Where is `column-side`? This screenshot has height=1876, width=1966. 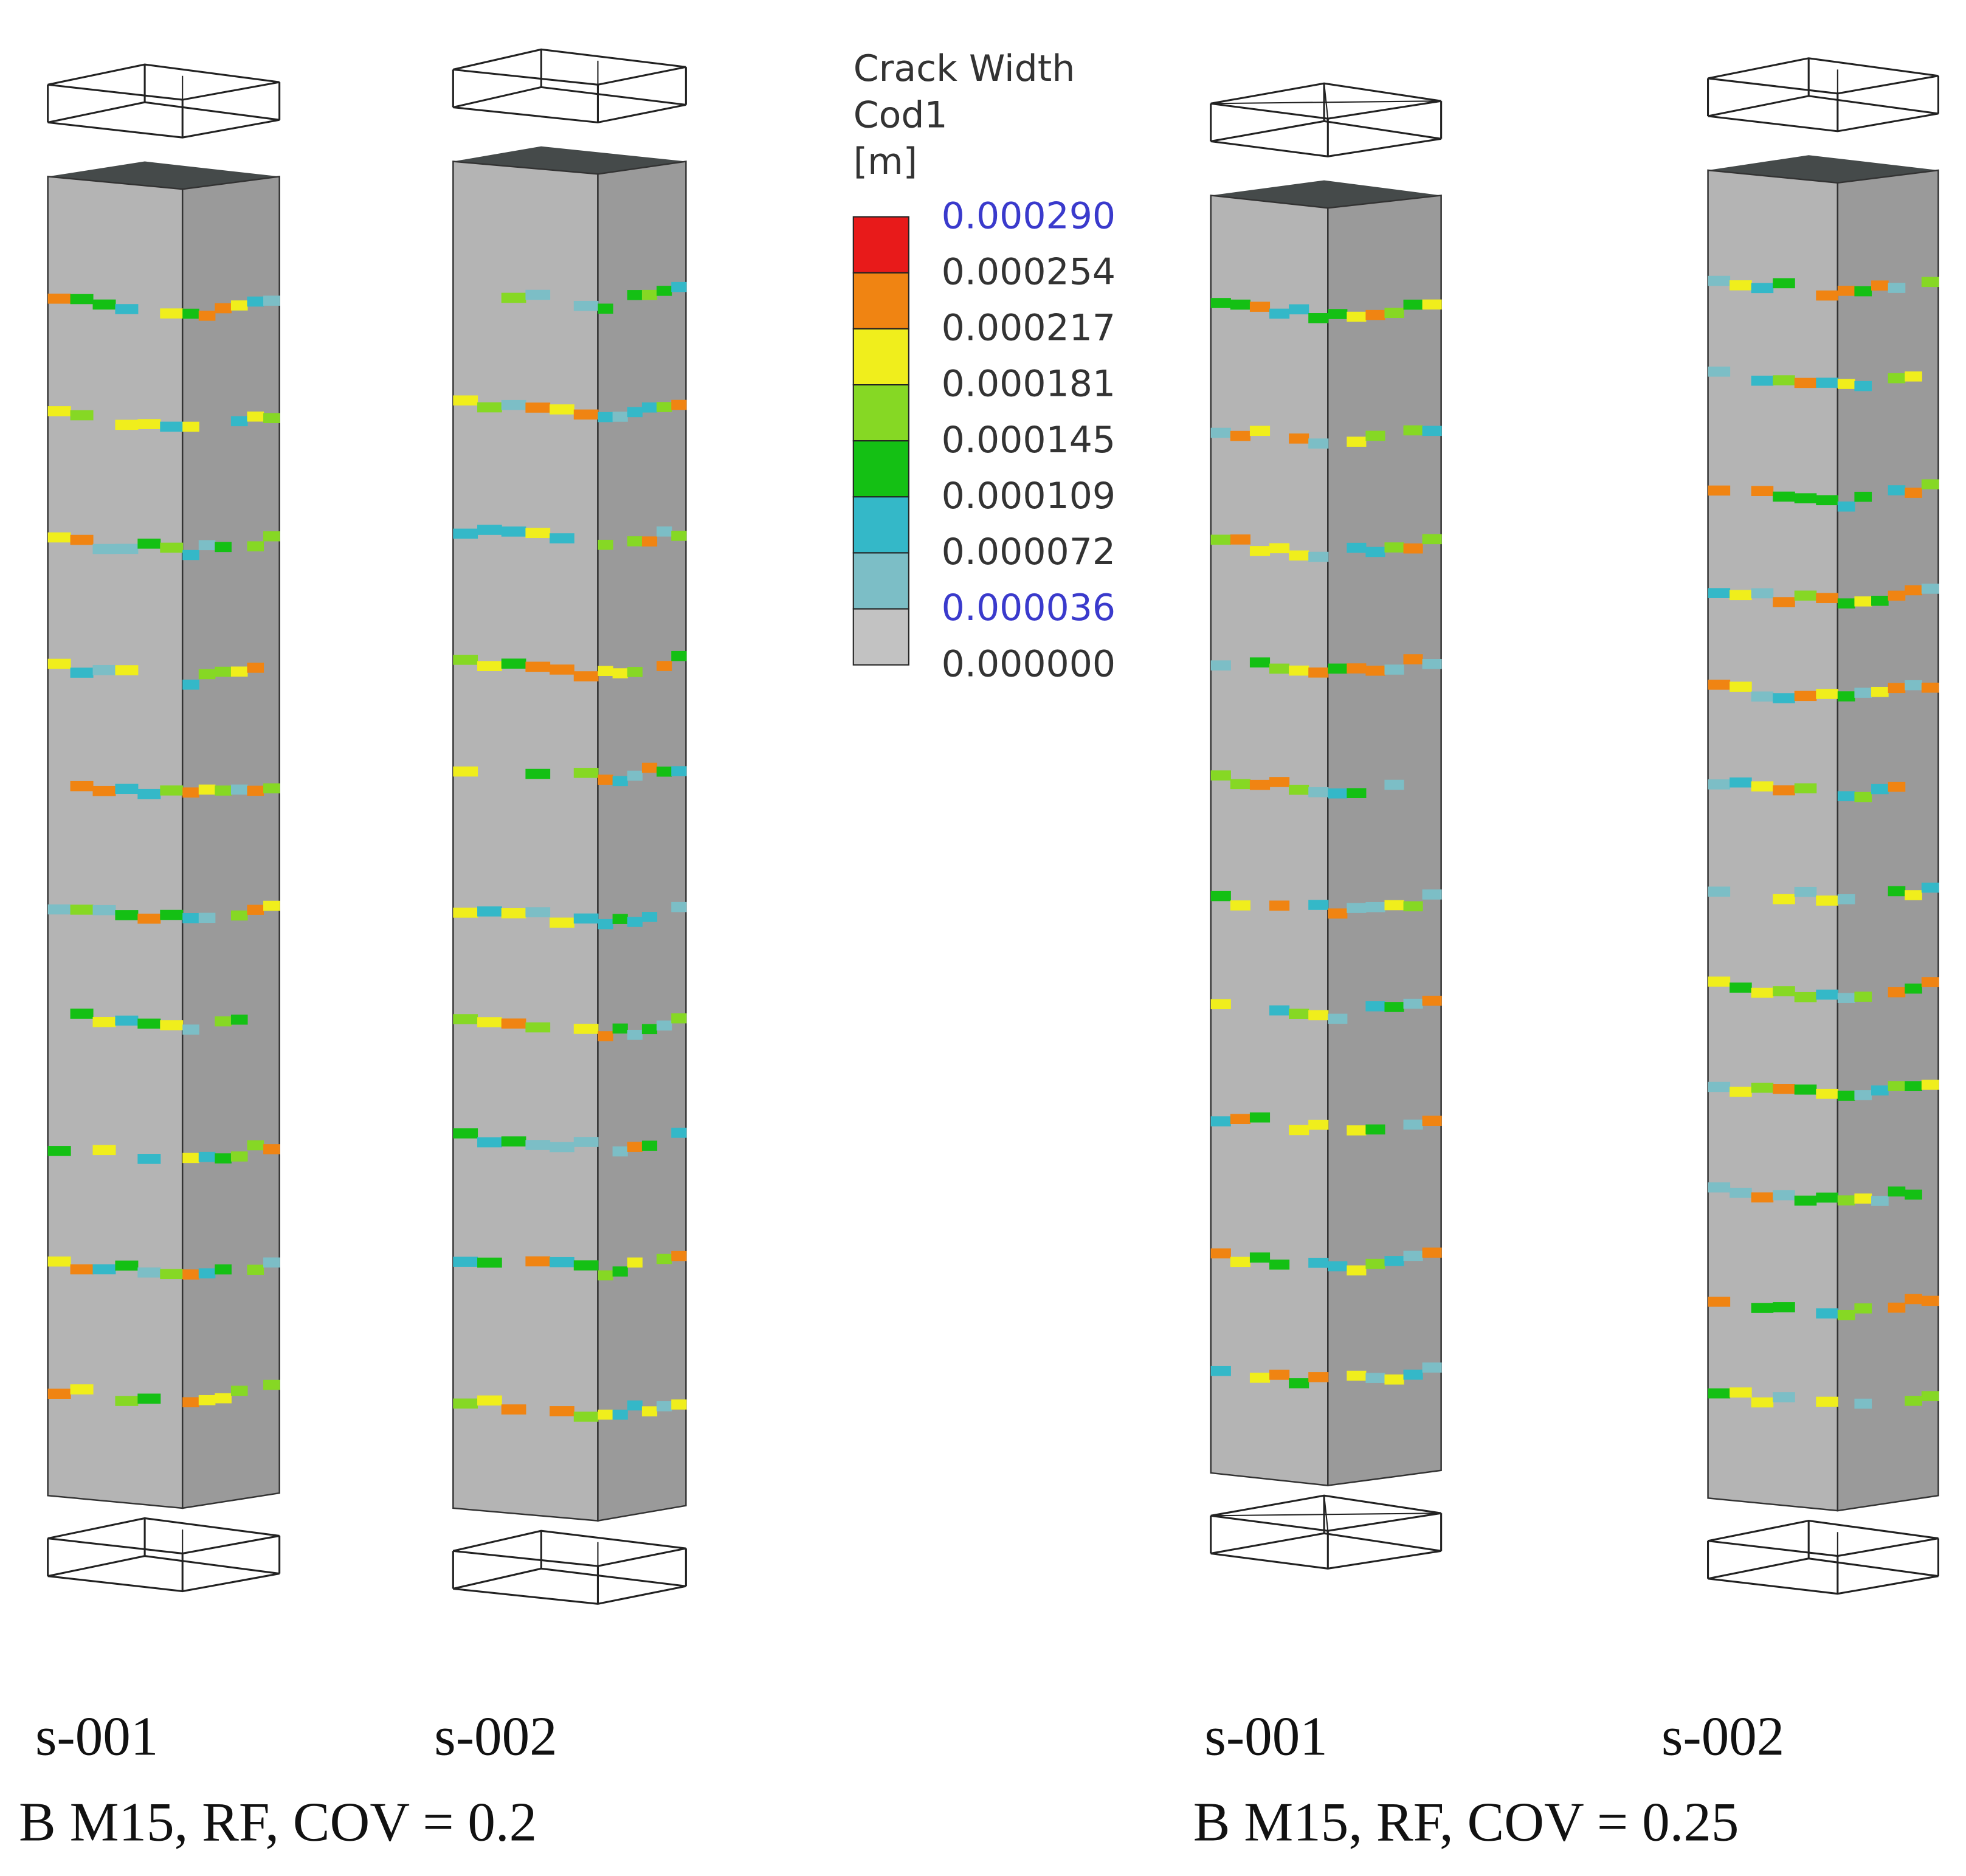
column-side is located at coordinates (230, 842).